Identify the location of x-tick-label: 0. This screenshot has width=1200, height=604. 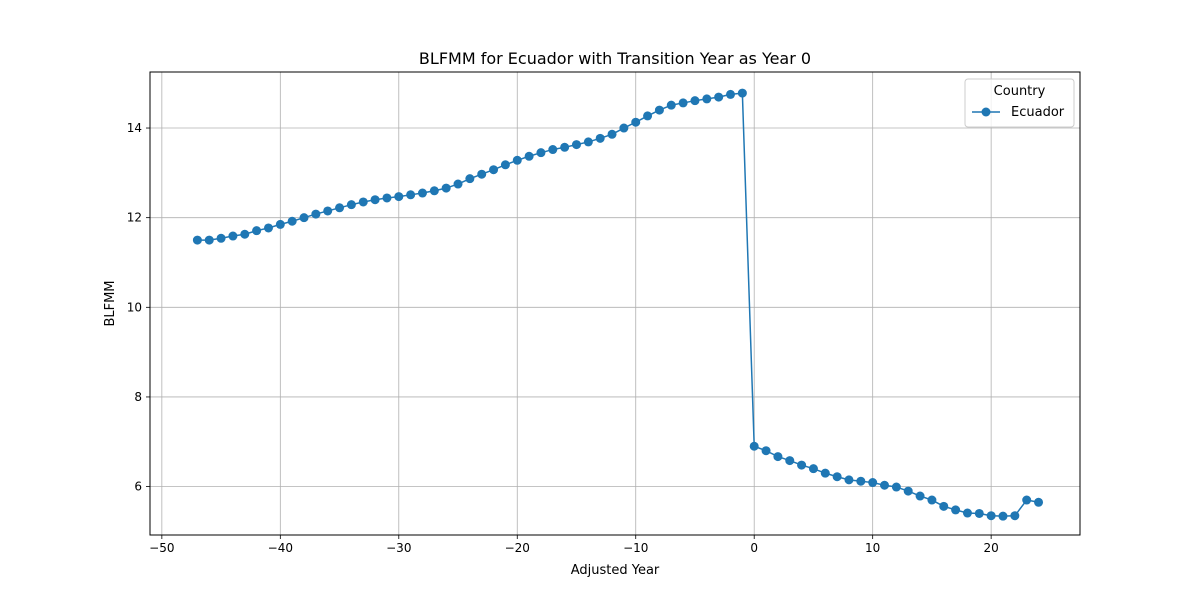
(754, 548).